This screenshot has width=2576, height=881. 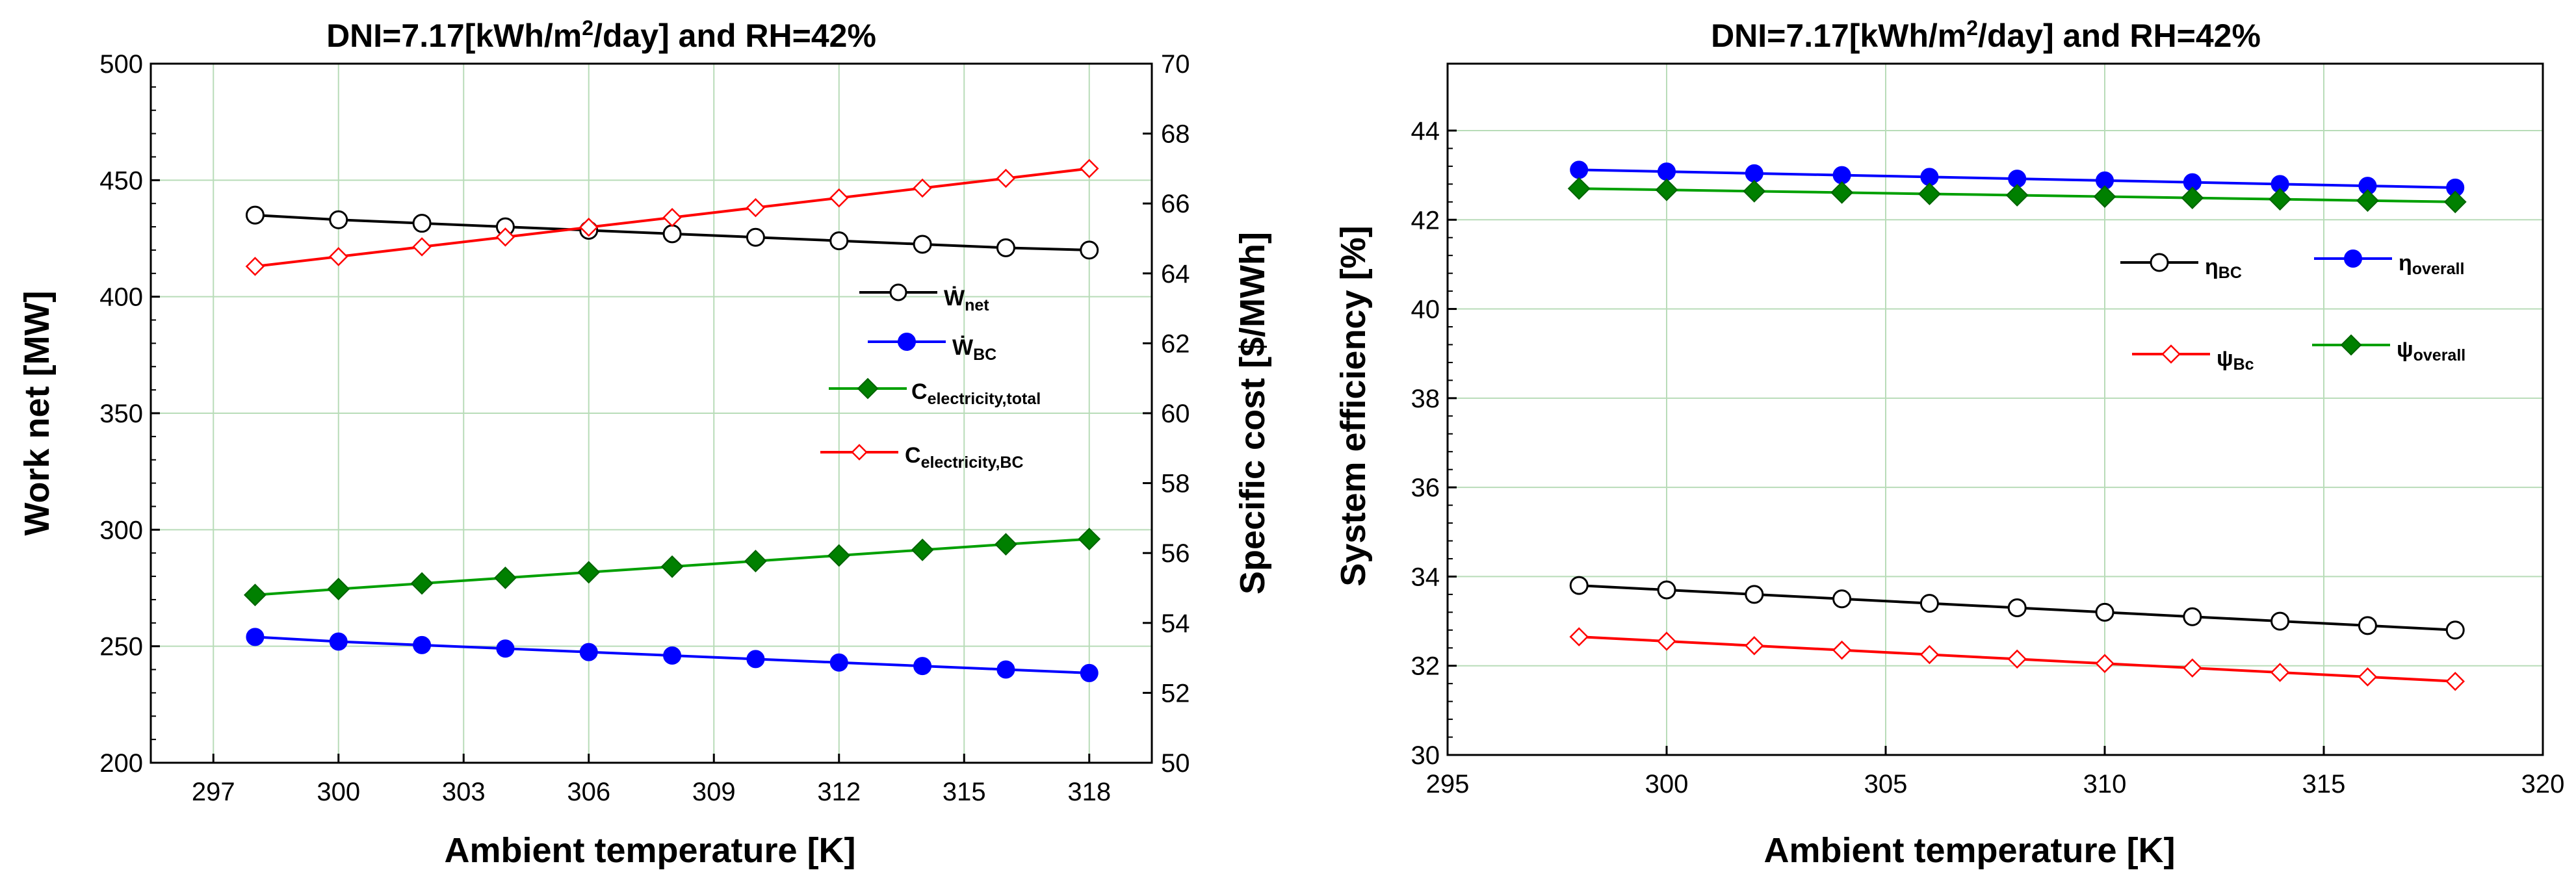 I want to click on right-y-axis-label: System efficiency [%], so click(x=1353, y=406).